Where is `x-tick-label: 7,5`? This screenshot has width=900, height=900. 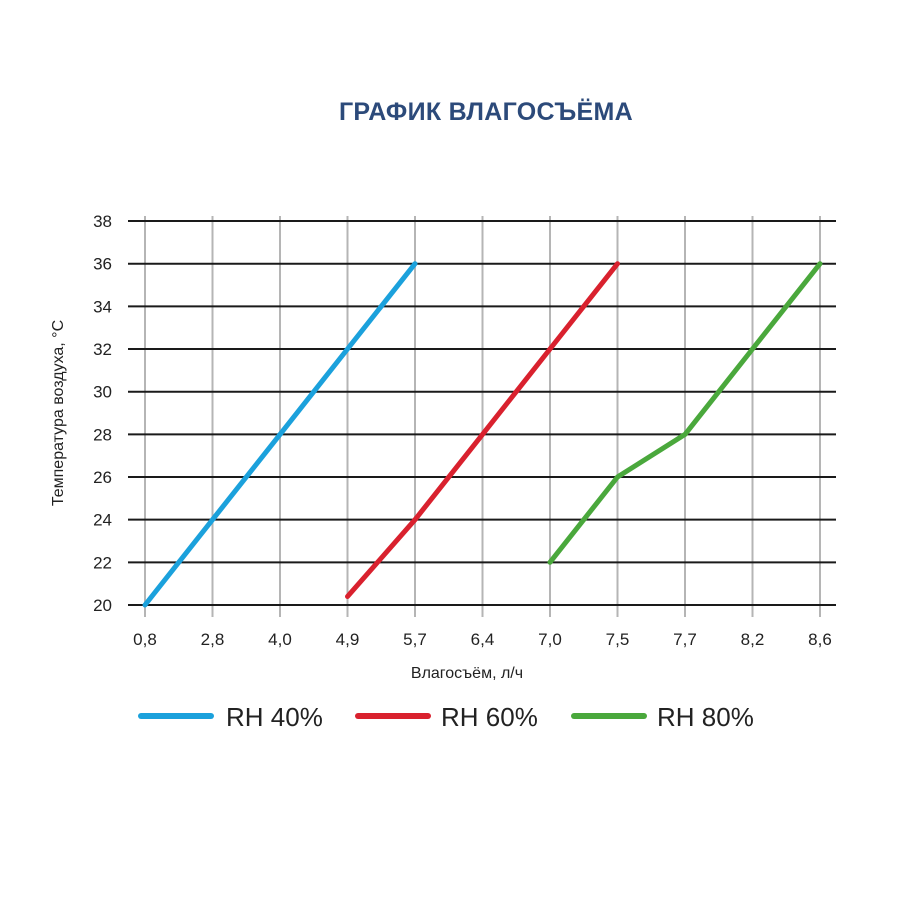 x-tick-label: 7,5 is located at coordinates (618, 639).